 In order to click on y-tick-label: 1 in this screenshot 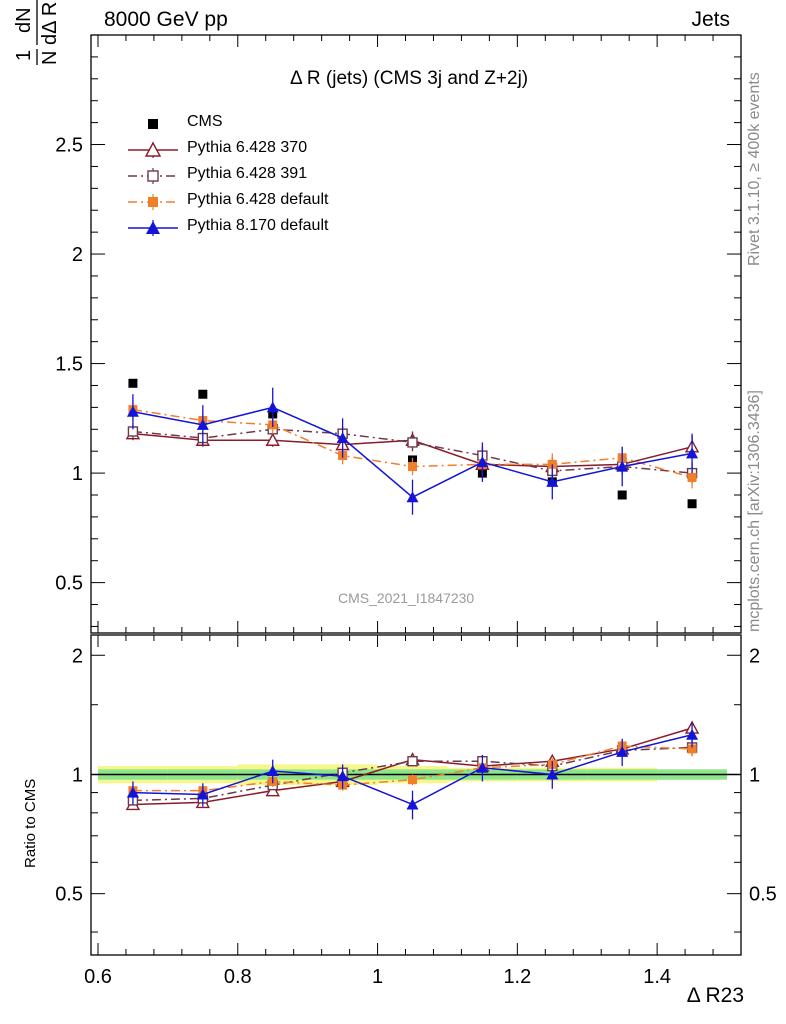, I will do `click(77, 474)`.